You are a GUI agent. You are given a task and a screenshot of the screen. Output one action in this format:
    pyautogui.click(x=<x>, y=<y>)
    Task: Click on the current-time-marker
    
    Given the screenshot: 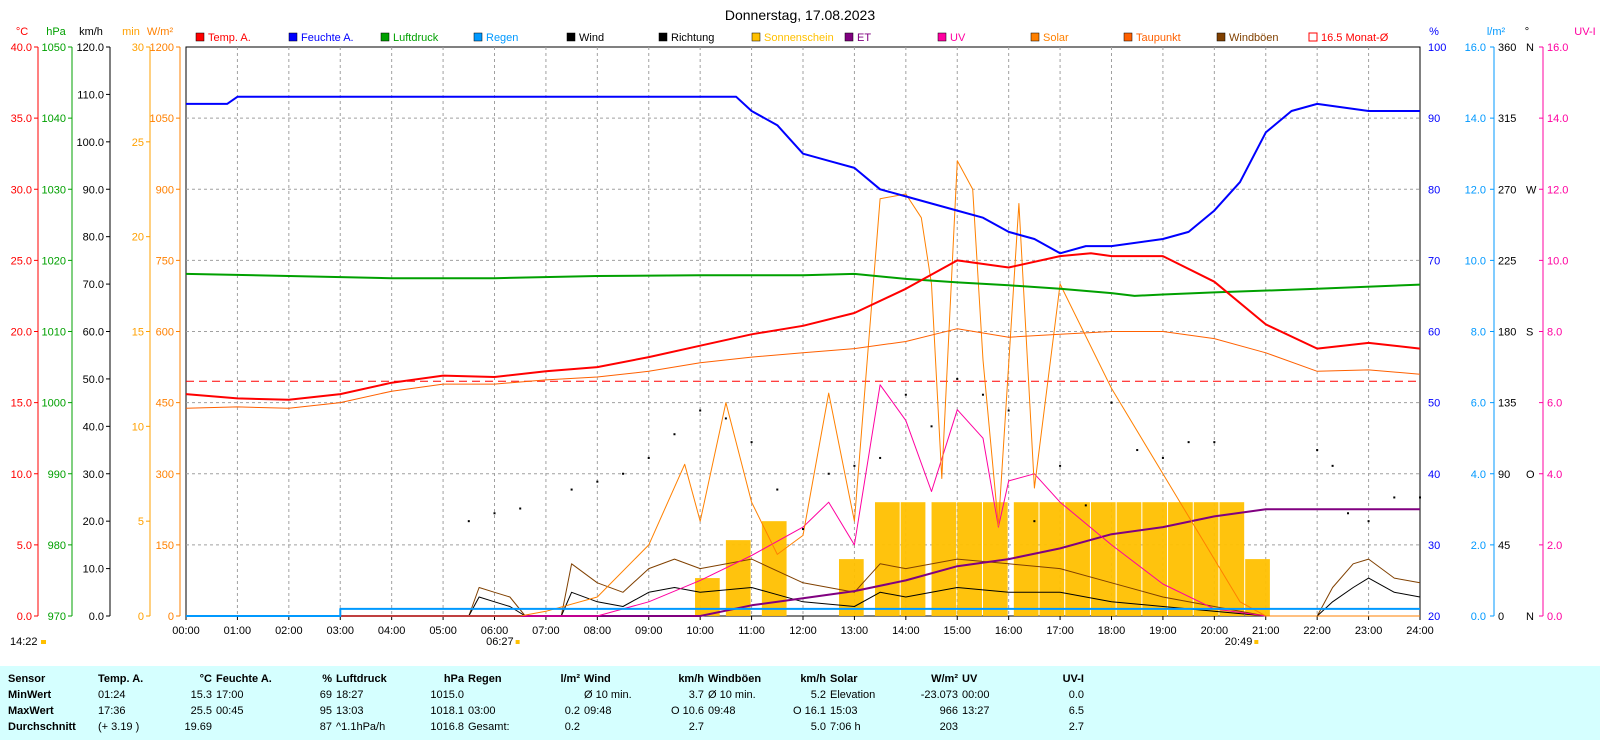 What is the action you would take?
    pyautogui.click(x=43, y=642)
    